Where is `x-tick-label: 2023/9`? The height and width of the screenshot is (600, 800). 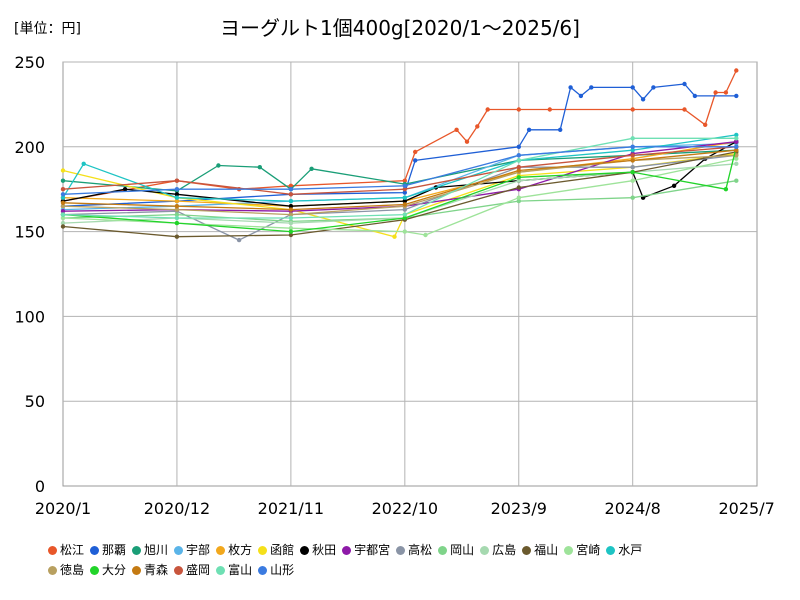
x-tick-label: 2023/9 is located at coordinates (519, 508).